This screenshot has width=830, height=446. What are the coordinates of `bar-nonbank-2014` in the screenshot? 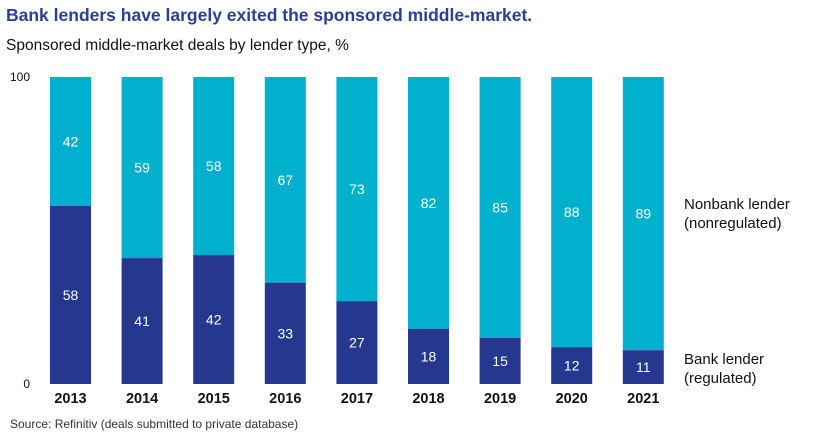 It's located at (142, 168).